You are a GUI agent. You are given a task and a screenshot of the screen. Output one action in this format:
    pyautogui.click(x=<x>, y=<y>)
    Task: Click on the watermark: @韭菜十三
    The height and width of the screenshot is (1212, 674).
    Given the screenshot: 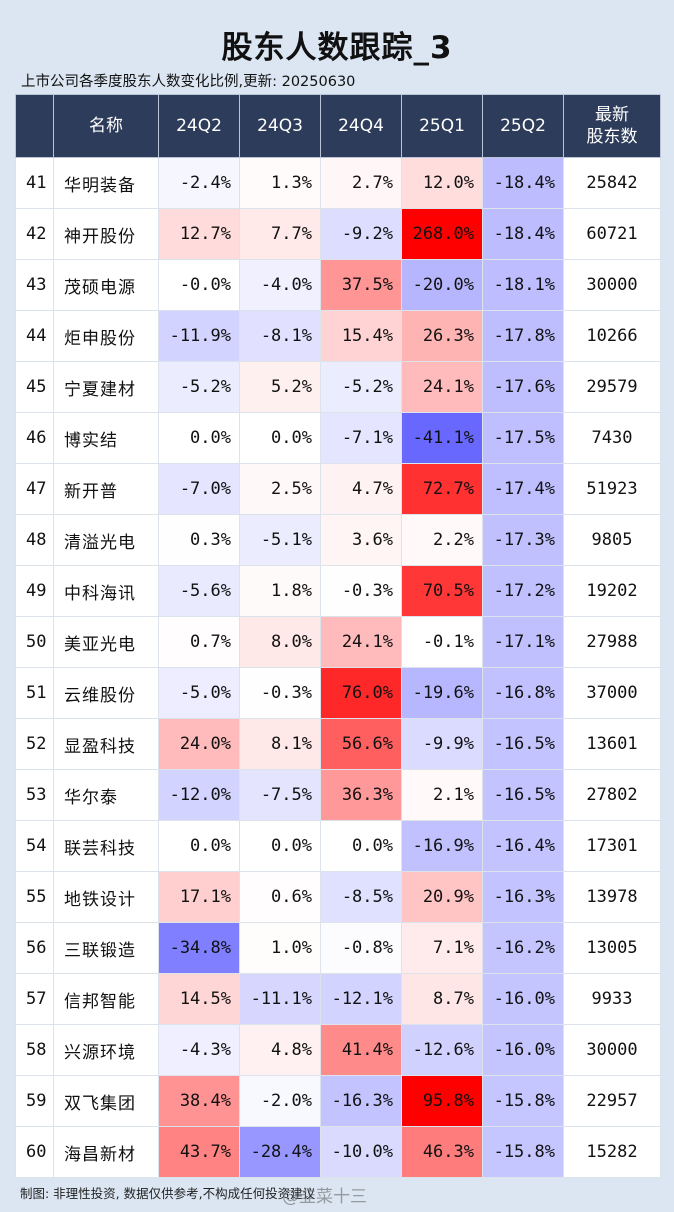 What is the action you would take?
    pyautogui.click(x=324, y=1197)
    